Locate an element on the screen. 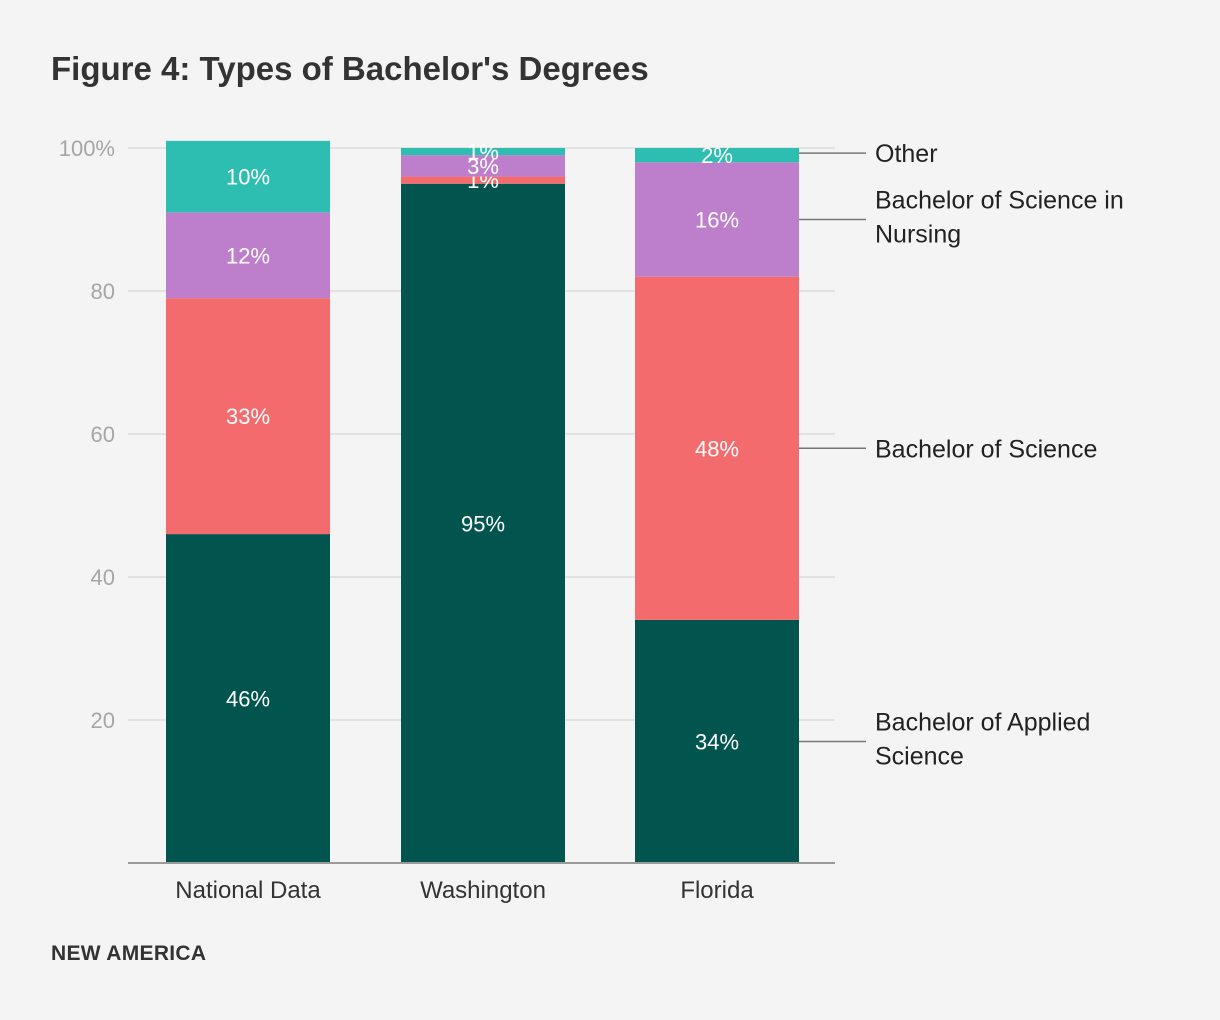 This screenshot has width=1220, height=1020. bar-data-label: 16% is located at coordinates (717, 220).